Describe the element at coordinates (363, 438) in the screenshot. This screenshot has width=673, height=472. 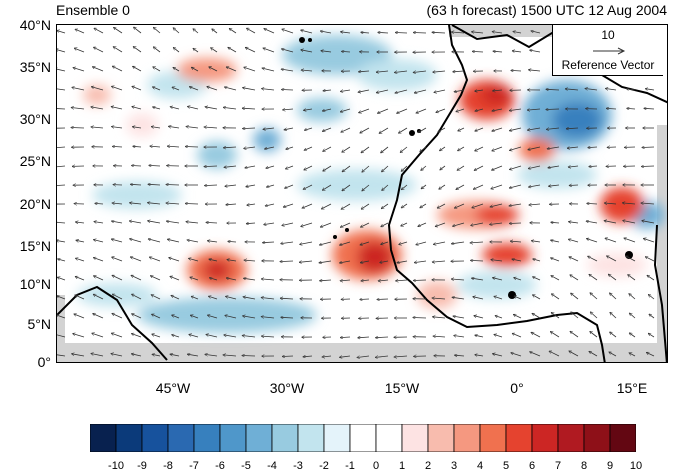
I see `colorbar` at that location.